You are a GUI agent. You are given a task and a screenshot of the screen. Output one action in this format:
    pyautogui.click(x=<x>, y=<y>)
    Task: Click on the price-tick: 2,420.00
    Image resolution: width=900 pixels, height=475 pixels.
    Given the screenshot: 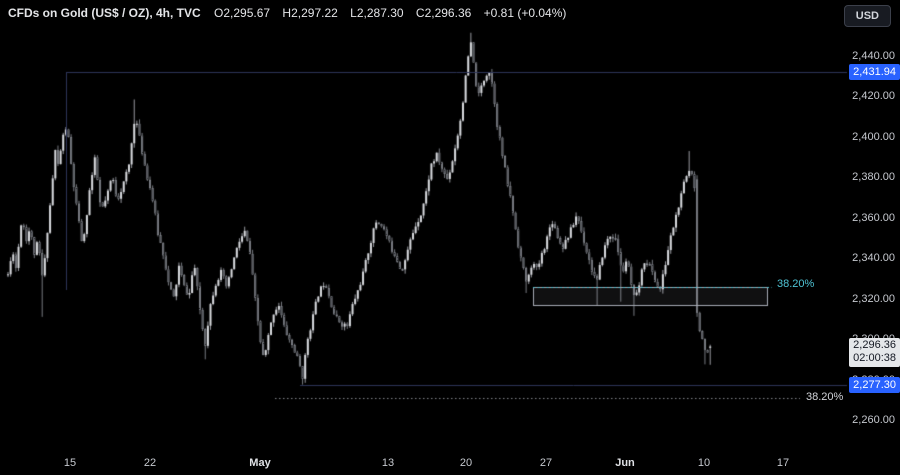 What is the action you would take?
    pyautogui.click(x=873, y=96)
    